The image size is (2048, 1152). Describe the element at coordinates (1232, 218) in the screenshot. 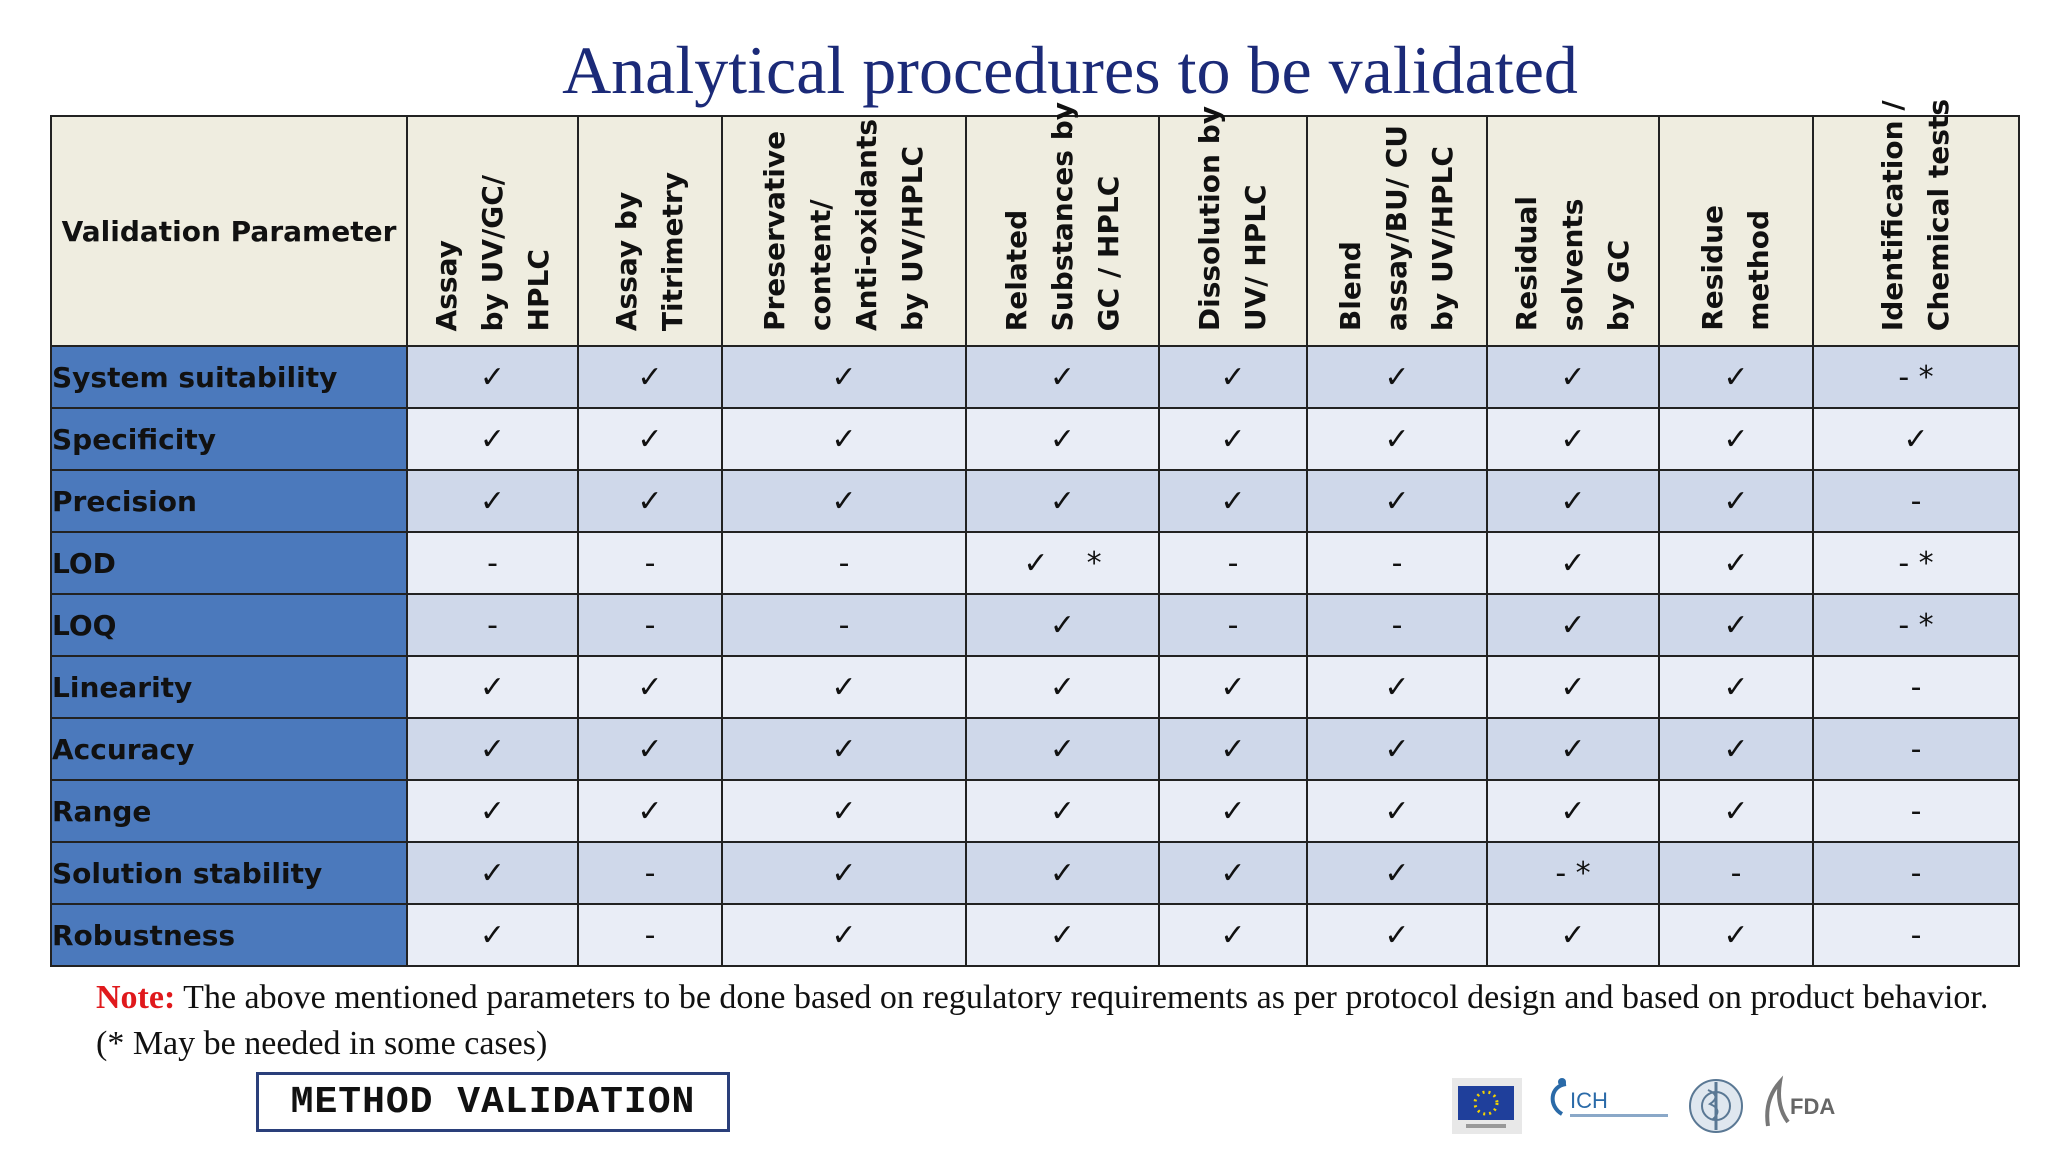

I see `column-header-label: Dissolution by UV/ HPLC` at that location.